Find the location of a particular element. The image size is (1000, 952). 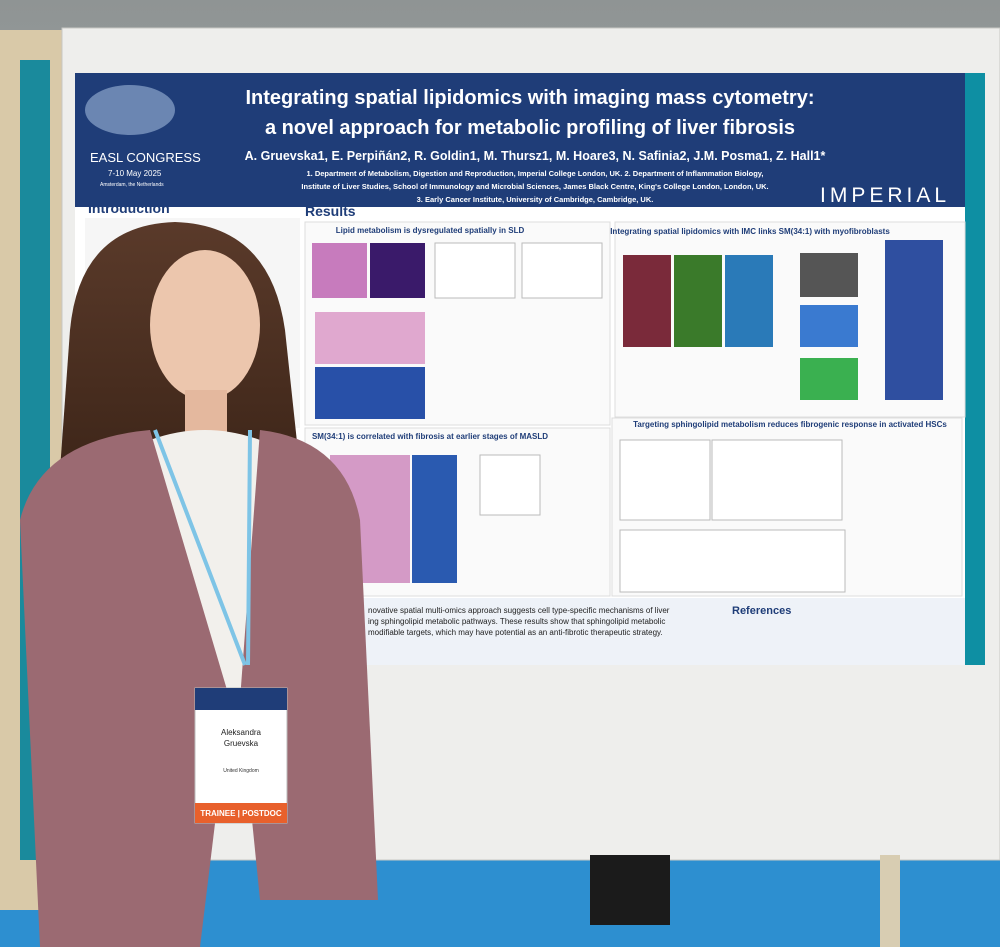

section-heading: Introduction is located at coordinates (129, 208).